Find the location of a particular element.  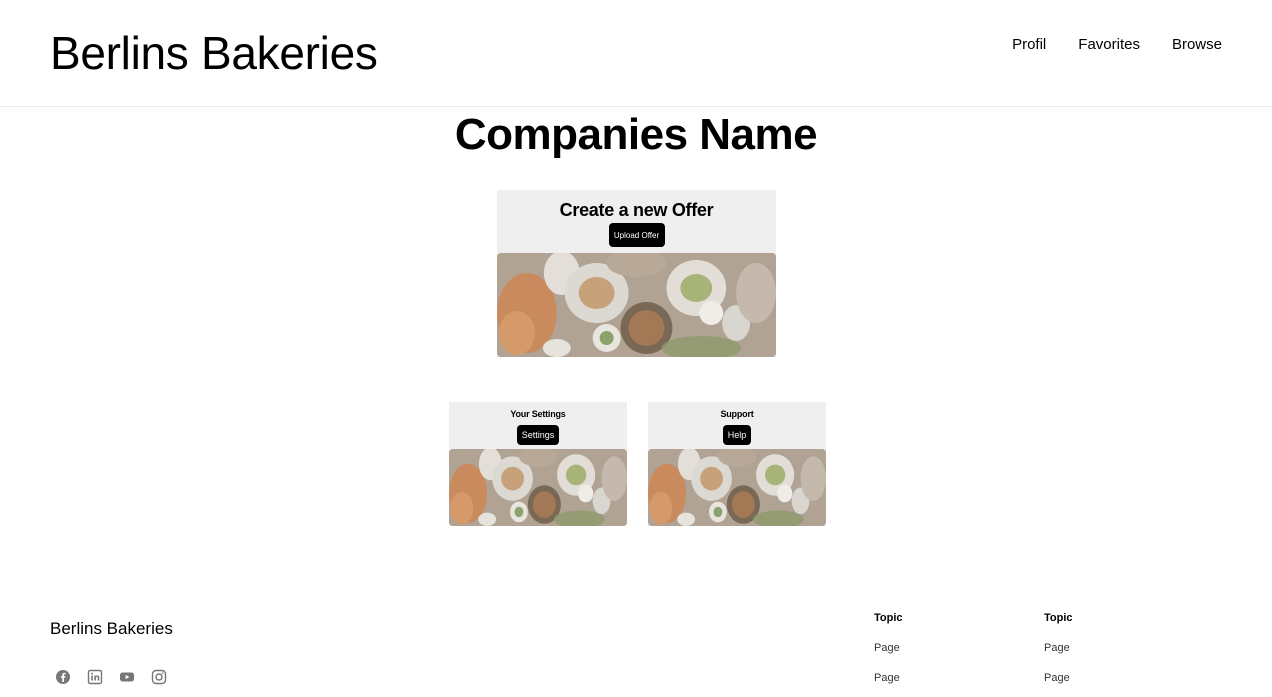

support-card: Support Help is located at coordinates (737, 464).